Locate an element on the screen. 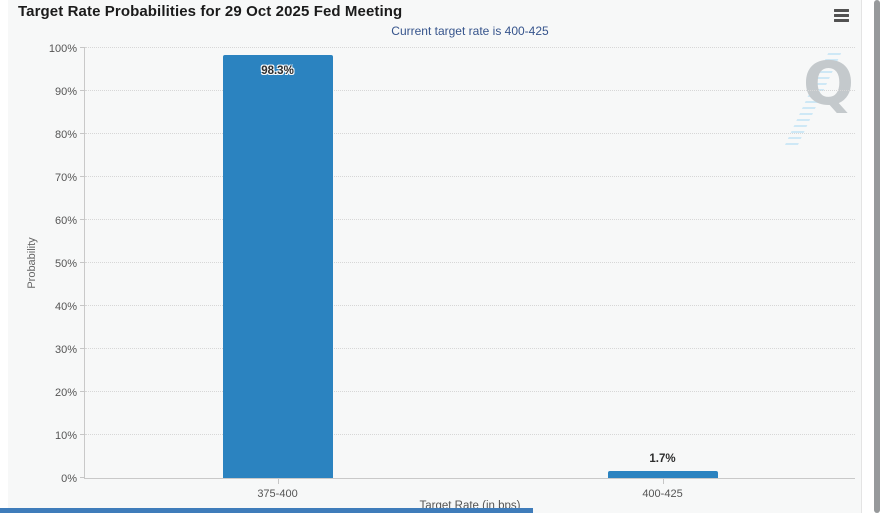 The height and width of the screenshot is (513, 895). x-axis-line is located at coordinates (469, 478).